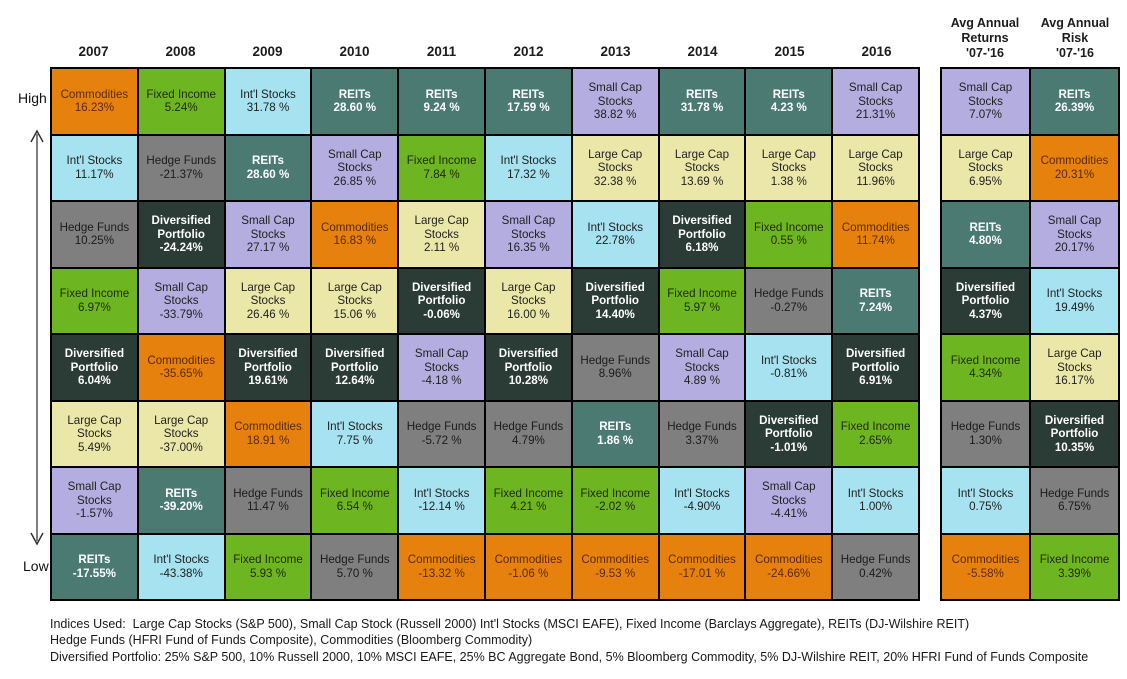 This screenshot has height=679, width=1127. I want to click on grid-cell: Large Cap Stocks -37.00%, so click(181, 433).